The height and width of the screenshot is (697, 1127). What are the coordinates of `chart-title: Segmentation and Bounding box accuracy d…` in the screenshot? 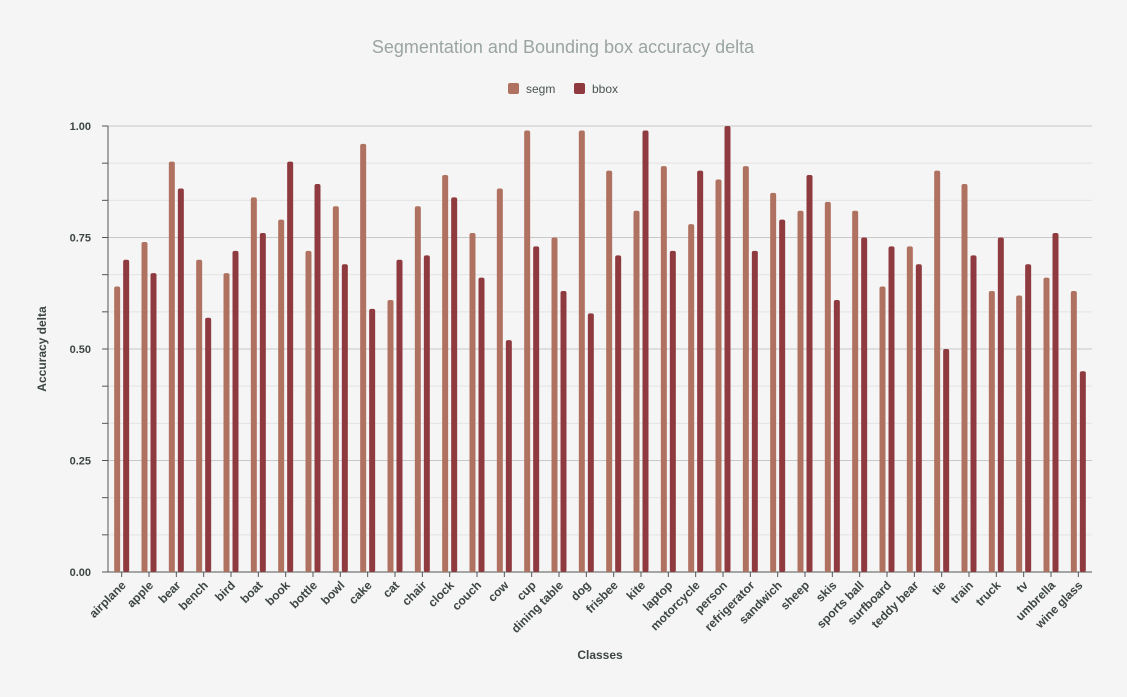 It's located at (563, 47).